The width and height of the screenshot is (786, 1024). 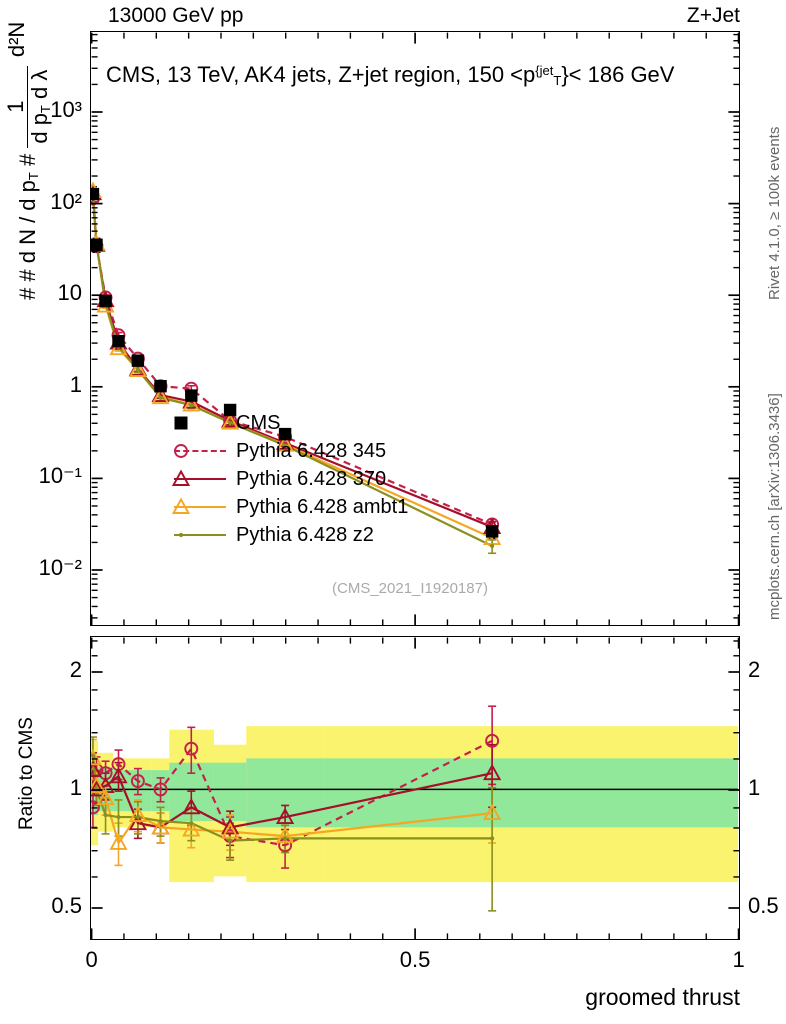 I want to click on analysis-id-watermark: (CMS_2021_I1920187), so click(x=410, y=588).